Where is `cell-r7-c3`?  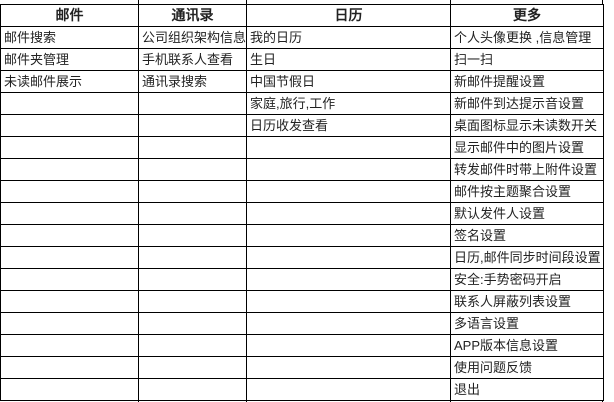
cell-r7-c3 is located at coordinates (348, 169).